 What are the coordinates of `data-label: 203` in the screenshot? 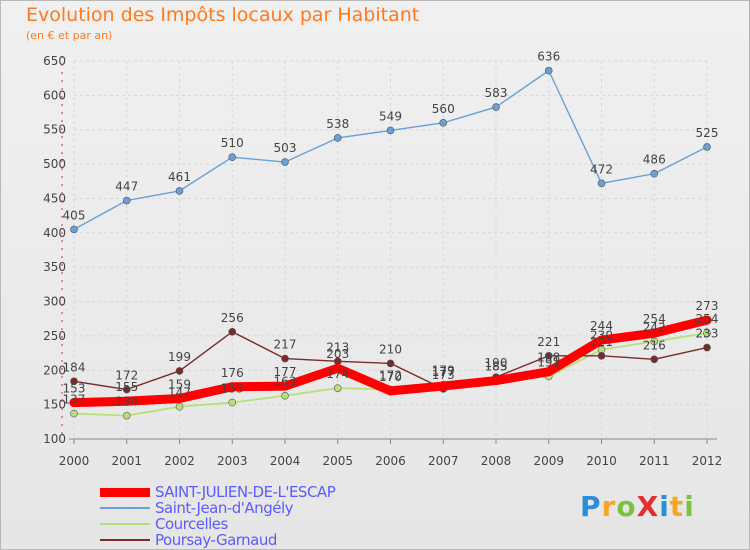 It's located at (337, 354).